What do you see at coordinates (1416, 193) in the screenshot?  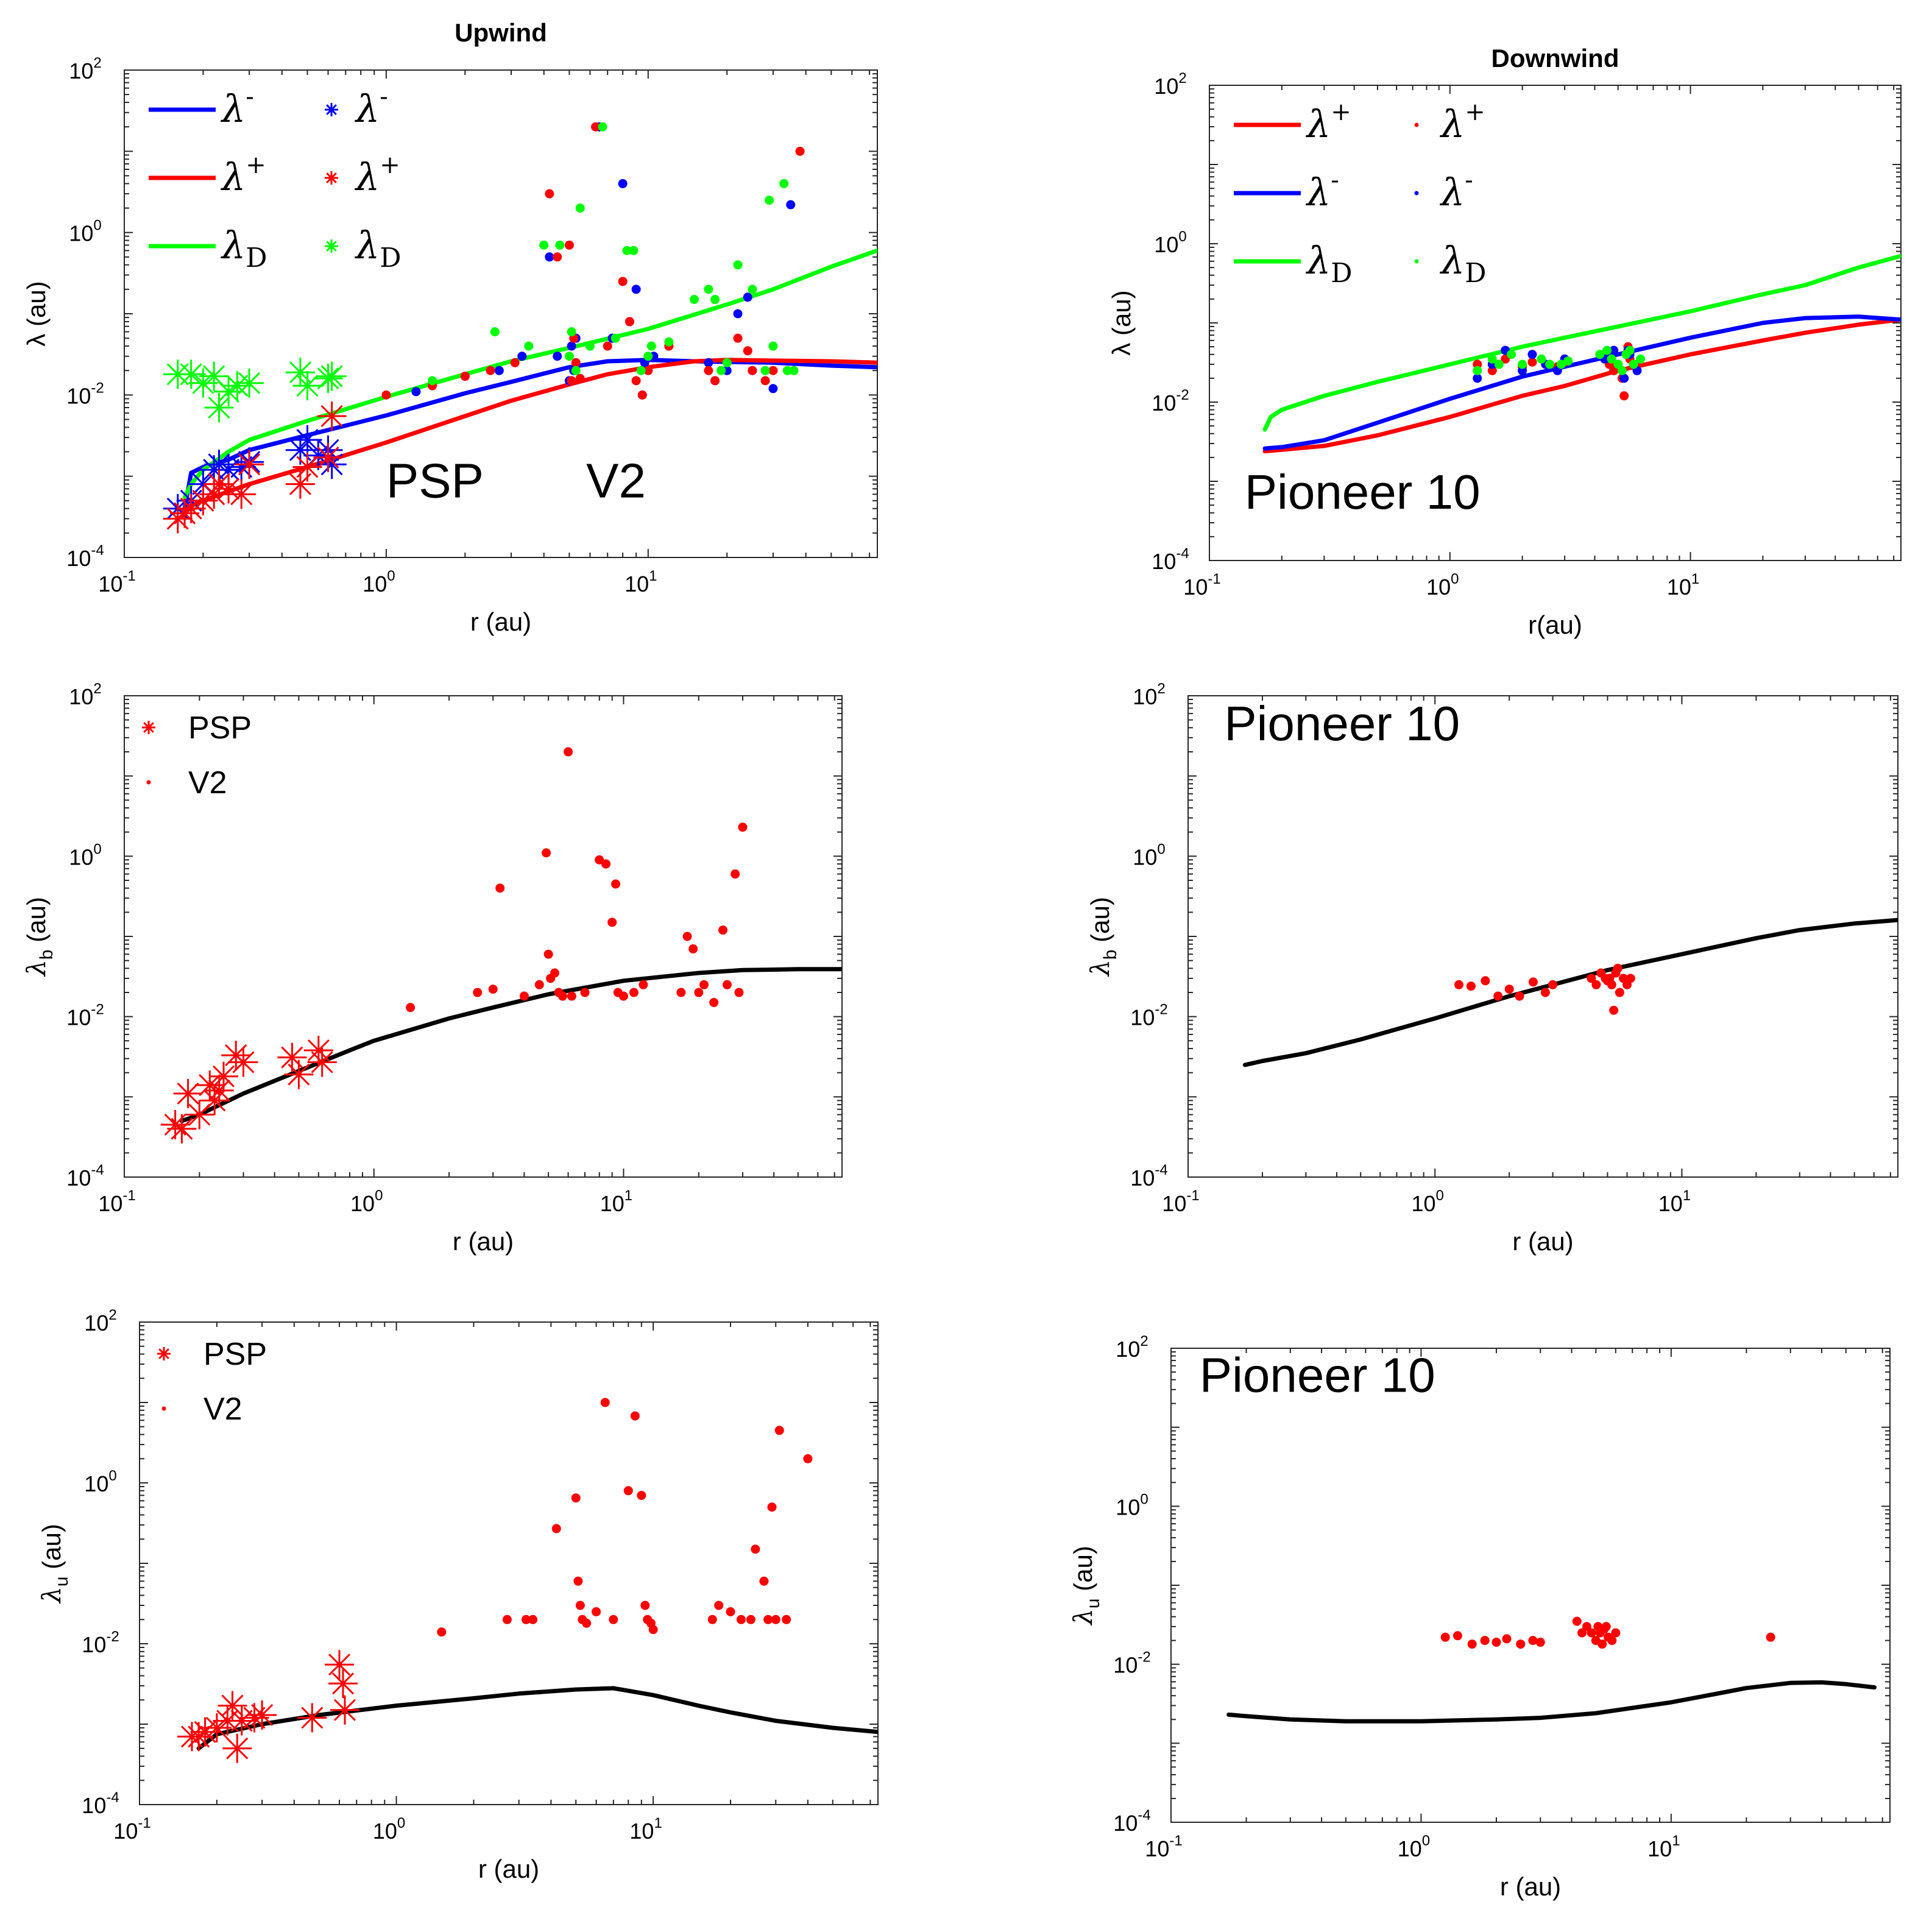 I see `legend-dot-swatch` at bounding box center [1416, 193].